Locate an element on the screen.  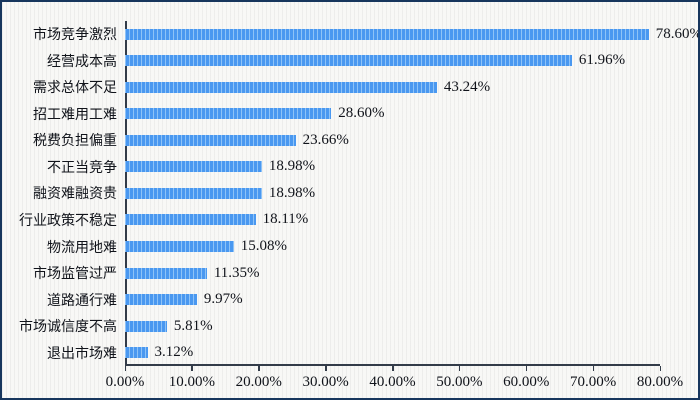
chart-row: 需求总体不足 43.24% is located at coordinates (350, 87).